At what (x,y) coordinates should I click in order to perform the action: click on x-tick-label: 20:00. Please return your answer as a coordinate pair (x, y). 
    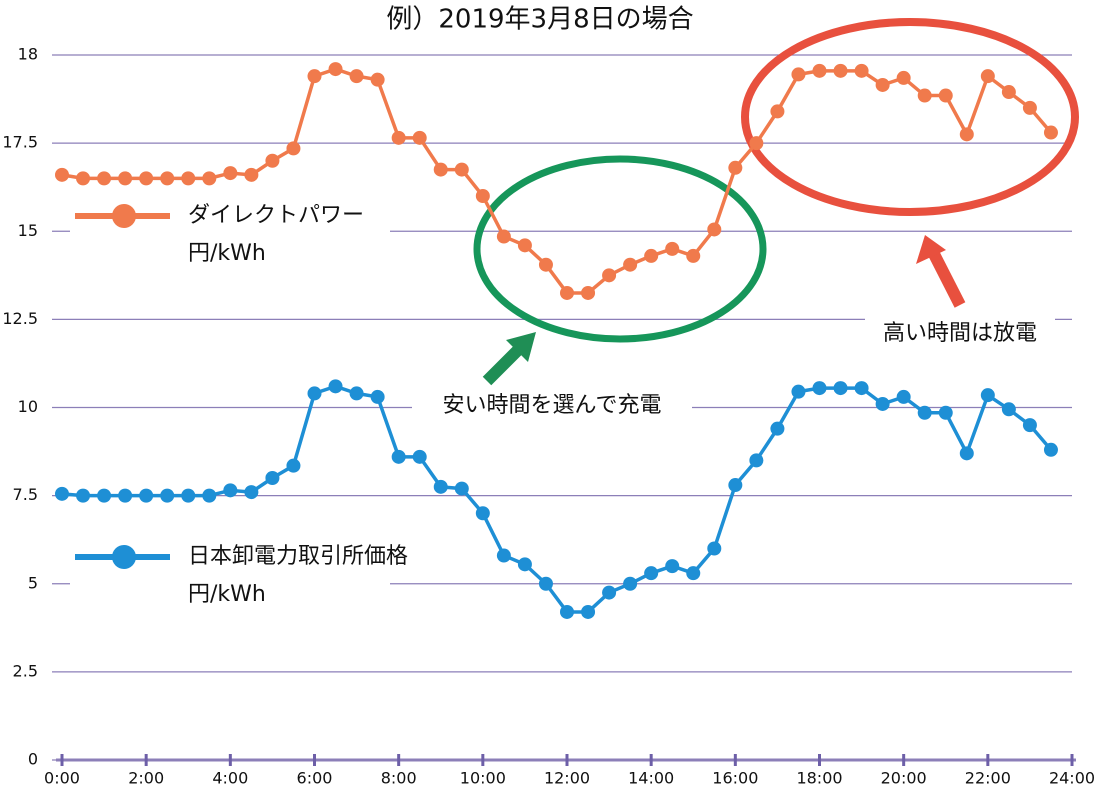
    Looking at the image, I should click on (904, 778).